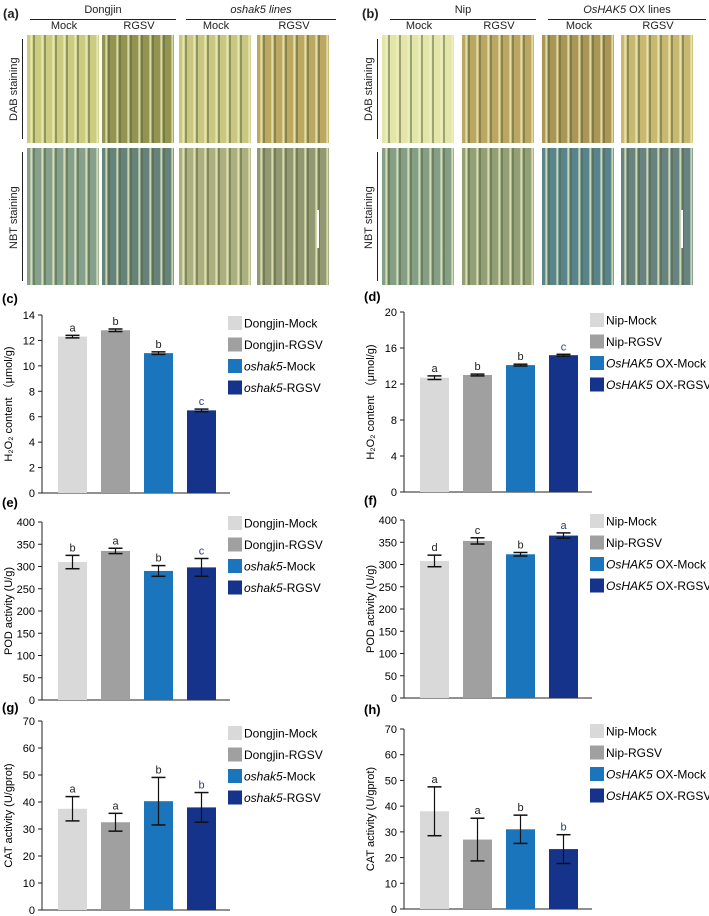 The image size is (709, 916). What do you see at coordinates (391, 349) in the screenshot?
I see `y-tick-label: 16` at bounding box center [391, 349].